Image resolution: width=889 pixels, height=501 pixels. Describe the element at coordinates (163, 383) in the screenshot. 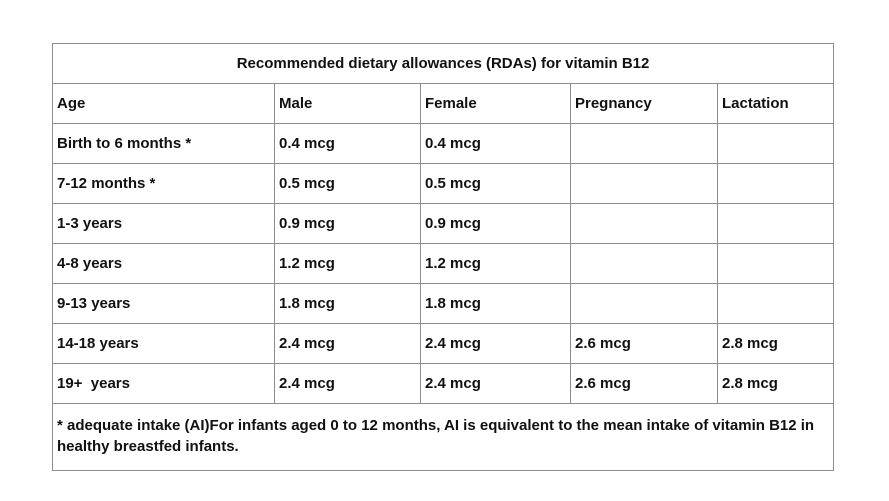

I see `cell-age: 19+ years` at that location.